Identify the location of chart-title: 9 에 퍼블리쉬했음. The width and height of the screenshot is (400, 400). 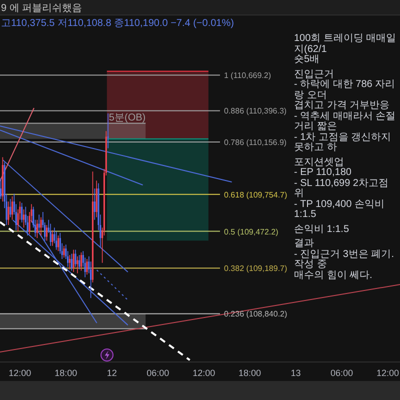
(41, 8).